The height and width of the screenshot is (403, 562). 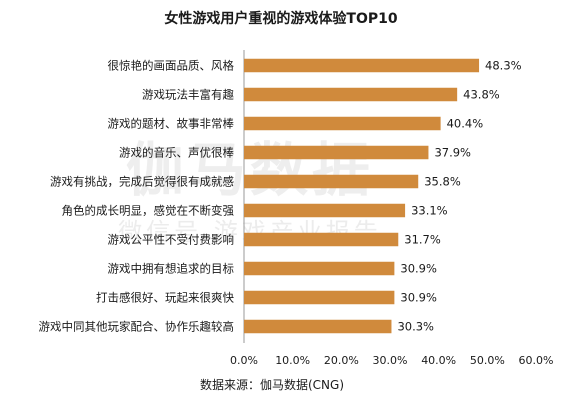 I want to click on x-axis-ticks: 0.0% 10.0% 20.0% 30.0% 40.0% 50.0% 60.0%, so click(x=391, y=360).